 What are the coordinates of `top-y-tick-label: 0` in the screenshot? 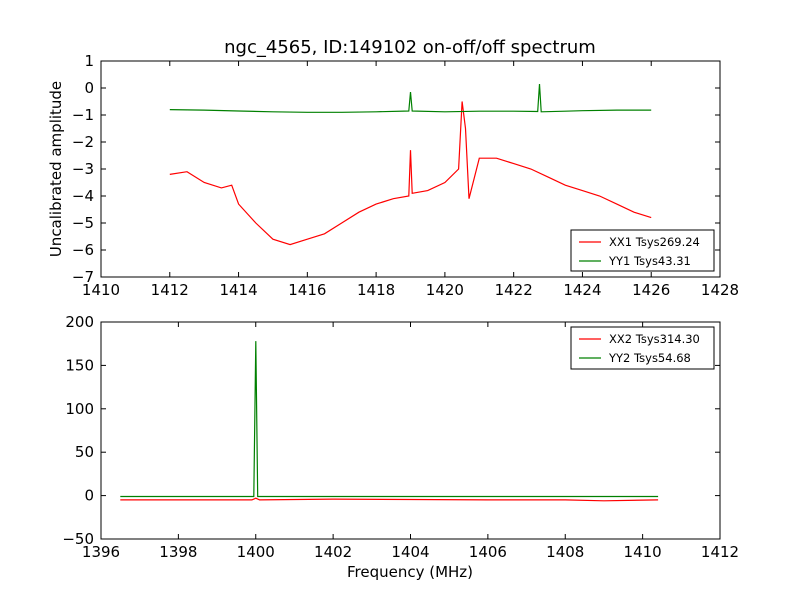 It's located at (89, 88).